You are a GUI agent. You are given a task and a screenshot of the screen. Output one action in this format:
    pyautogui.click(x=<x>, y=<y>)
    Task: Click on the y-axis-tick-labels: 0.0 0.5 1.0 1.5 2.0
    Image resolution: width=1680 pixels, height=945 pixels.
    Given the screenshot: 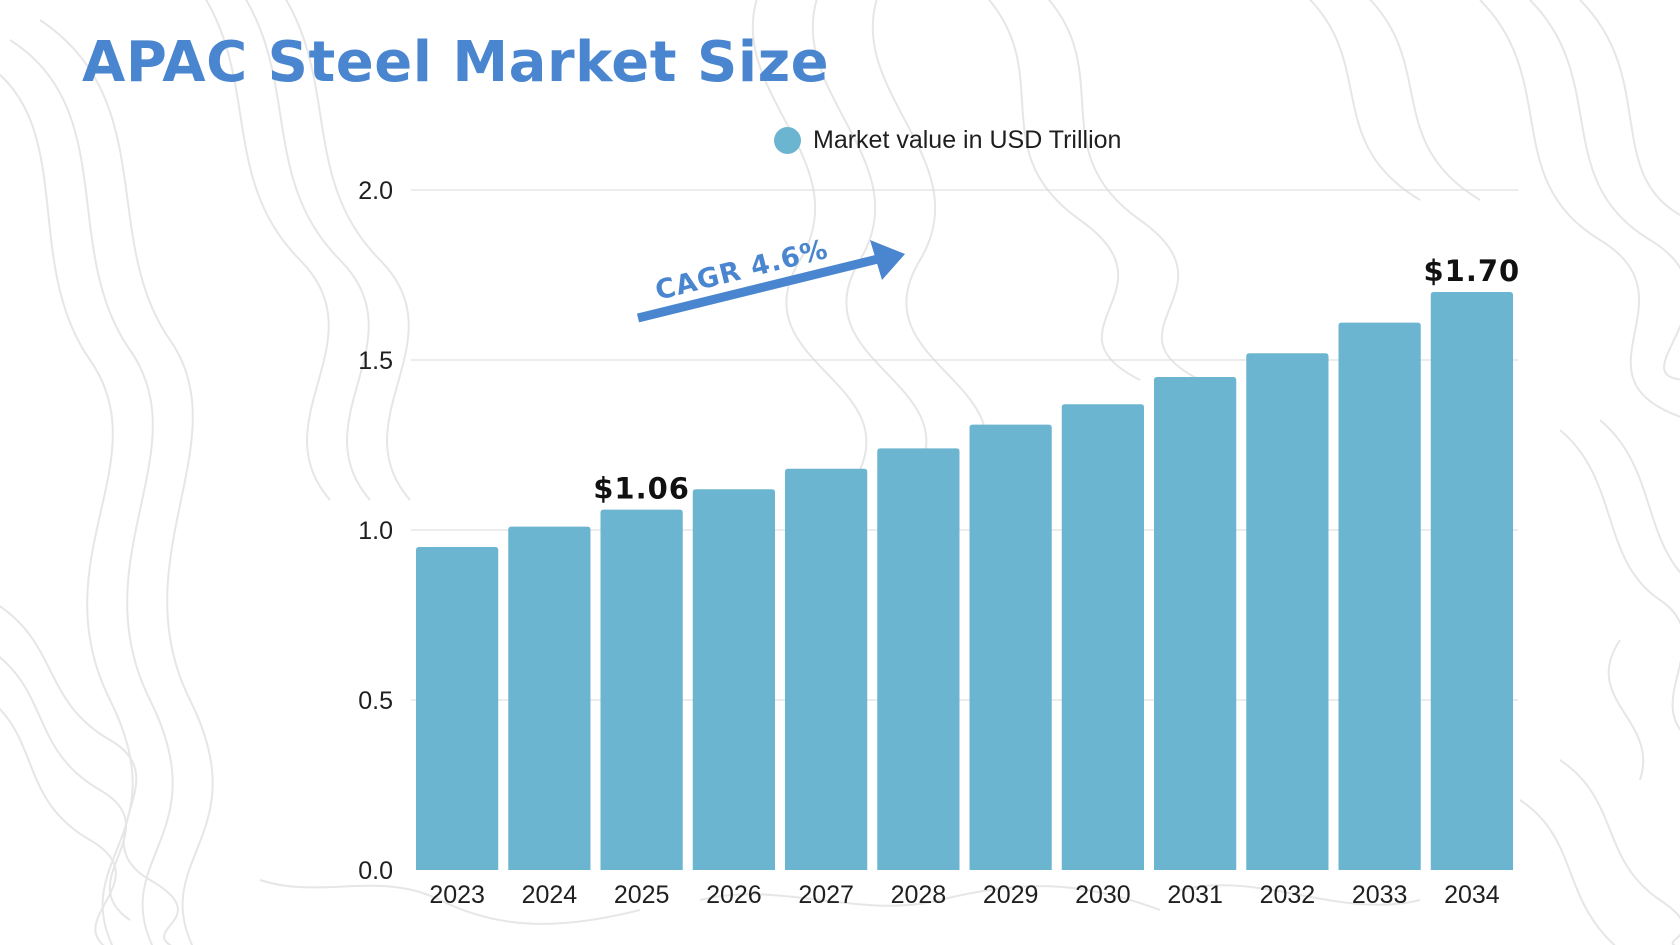 What is the action you would take?
    pyautogui.click(x=375, y=531)
    